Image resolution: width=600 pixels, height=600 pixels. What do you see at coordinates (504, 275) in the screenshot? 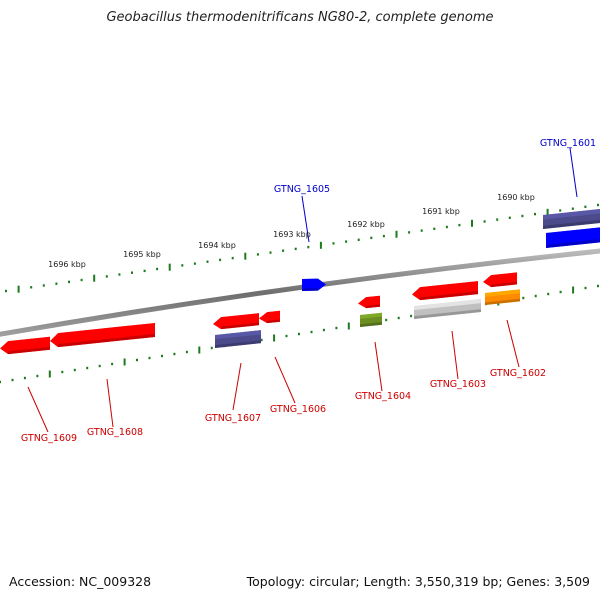
I see `gene-red-right-highlight` at bounding box center [504, 275].